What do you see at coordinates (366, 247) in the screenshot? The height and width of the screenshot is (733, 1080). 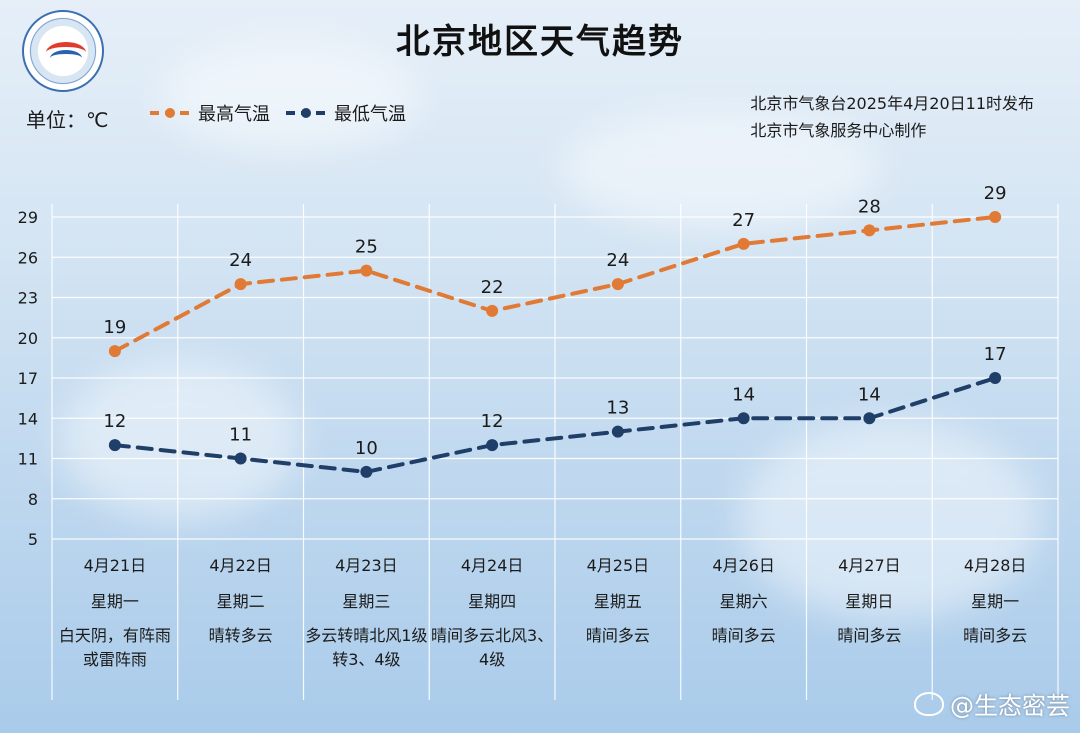 I see `data-label-high: 25` at bounding box center [366, 247].